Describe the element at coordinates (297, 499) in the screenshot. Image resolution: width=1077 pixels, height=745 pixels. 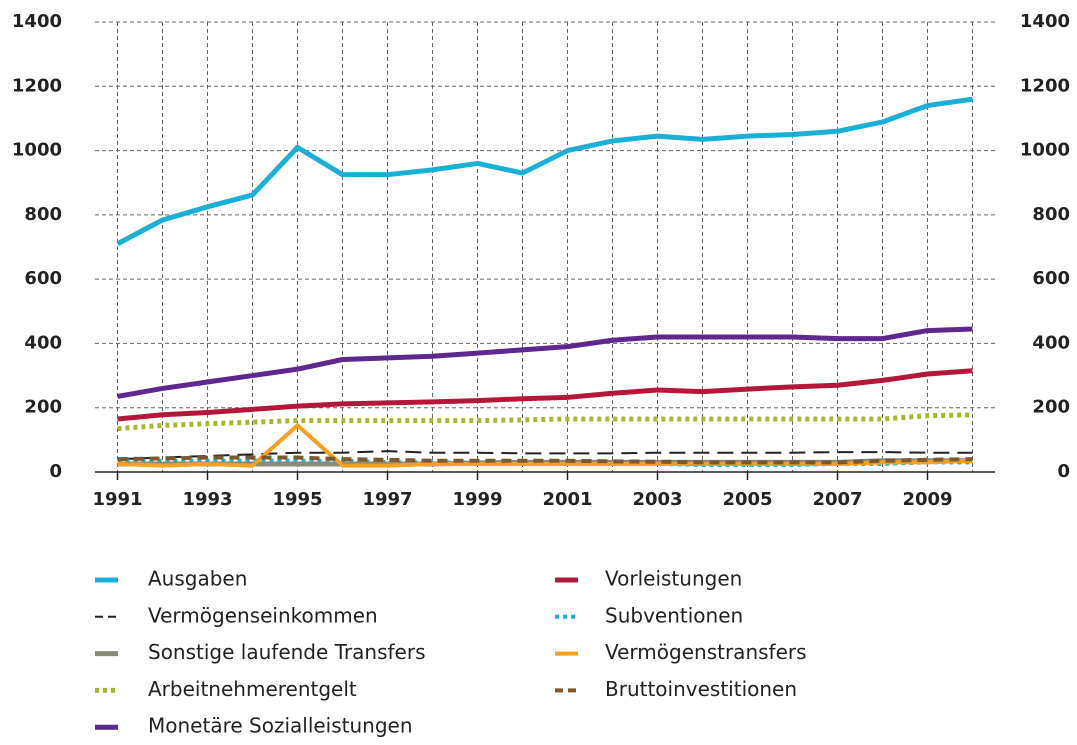
I see `x-tick-label: 1995` at that location.